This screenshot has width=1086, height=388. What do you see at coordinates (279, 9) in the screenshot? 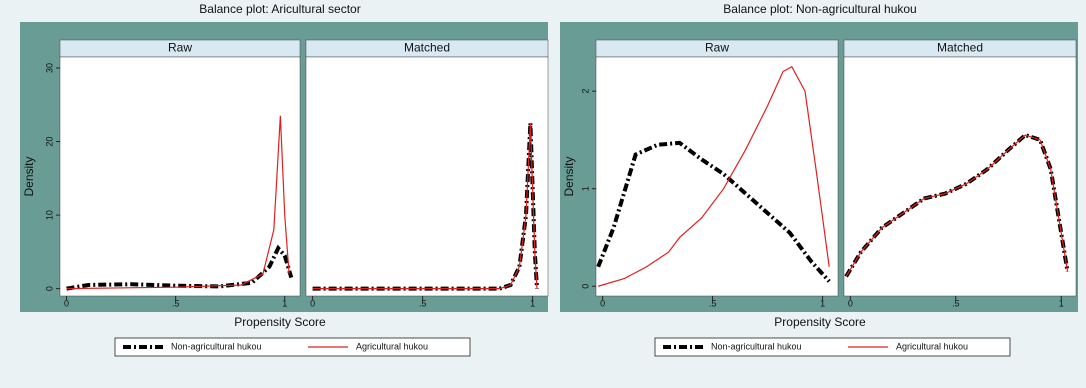
I see `chart-title: Balance plot: Aricultural sector` at bounding box center [279, 9].